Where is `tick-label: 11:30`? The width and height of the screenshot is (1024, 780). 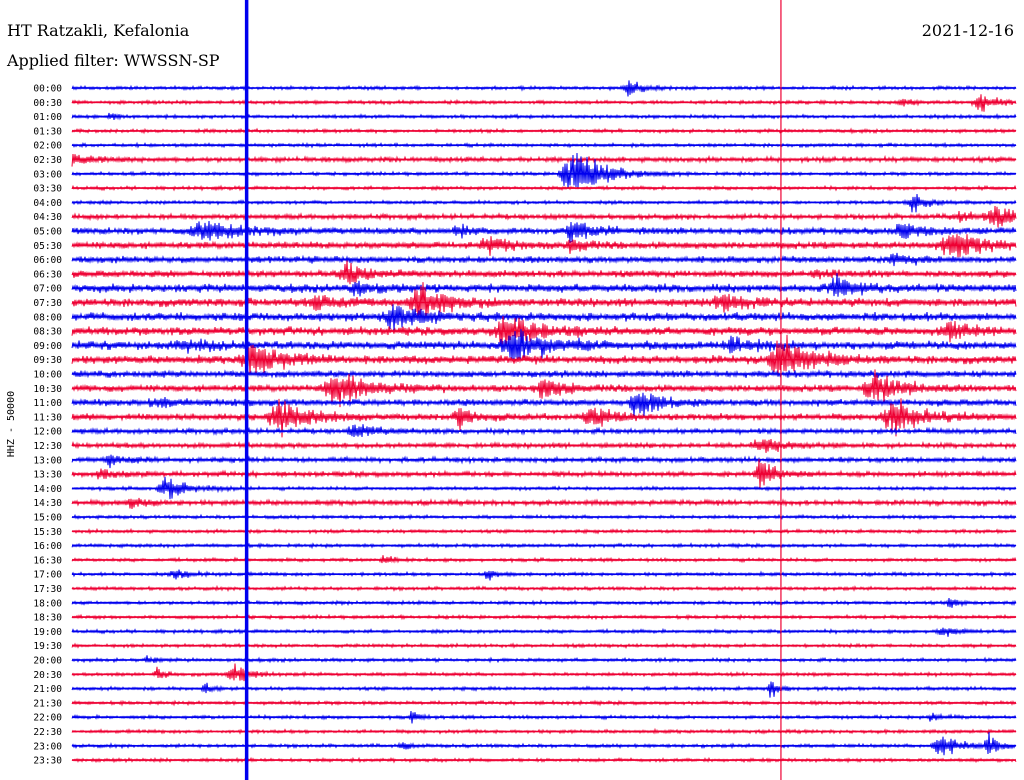 tick-label: 11:30 is located at coordinates (47, 417).